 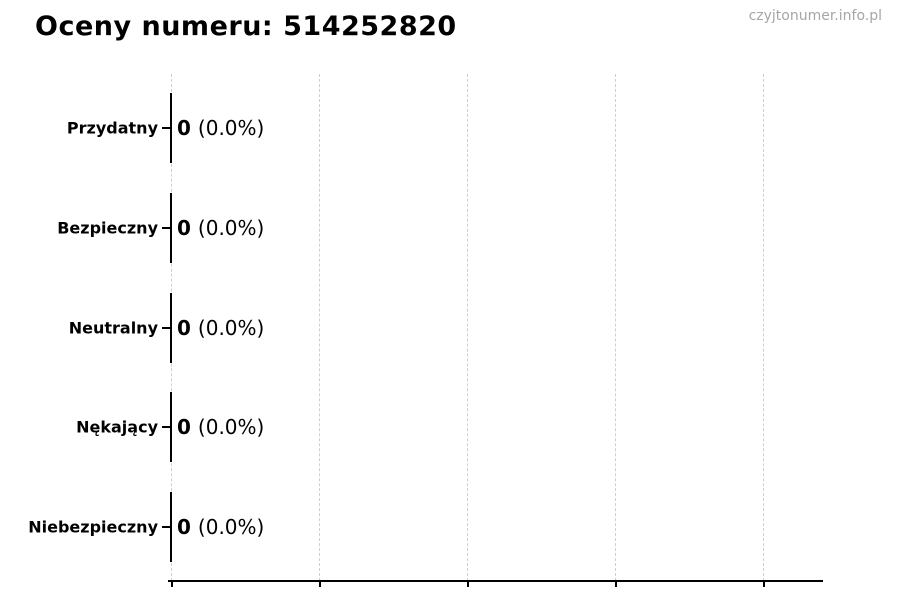 I want to click on x-axis-line, so click(x=495, y=581).